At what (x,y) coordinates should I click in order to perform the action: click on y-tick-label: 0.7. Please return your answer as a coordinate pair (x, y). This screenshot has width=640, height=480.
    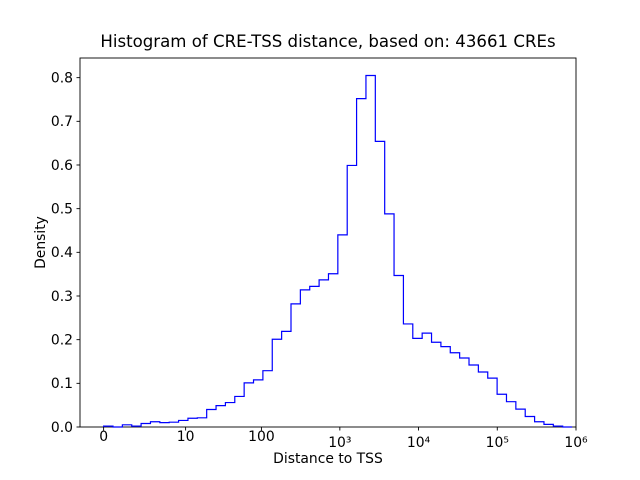
    Looking at the image, I should click on (62, 122).